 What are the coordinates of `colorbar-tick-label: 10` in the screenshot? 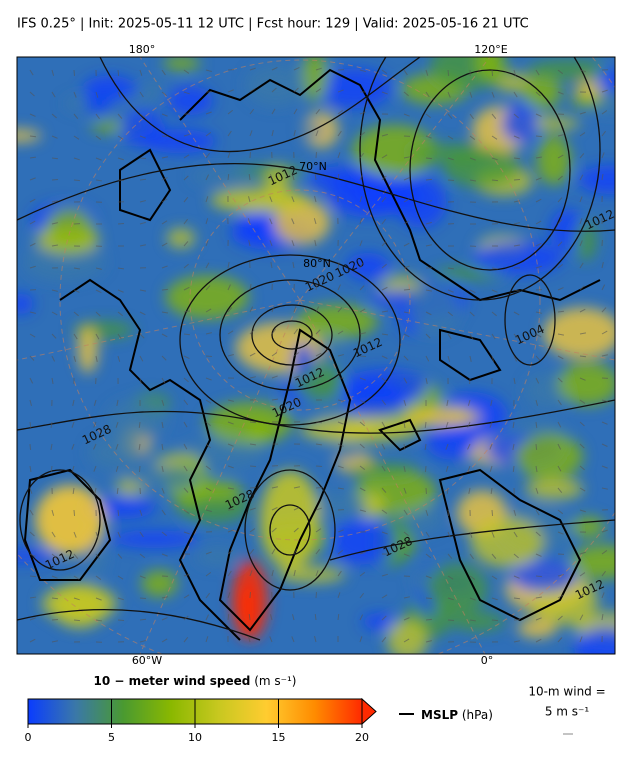 It's located at (195, 737).